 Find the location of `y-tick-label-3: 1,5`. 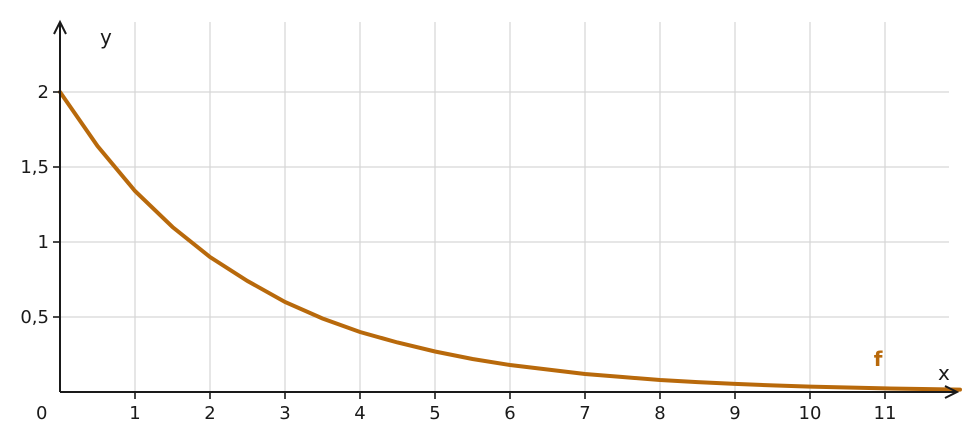

y-tick-label-3: 1,5 is located at coordinates (34, 167).